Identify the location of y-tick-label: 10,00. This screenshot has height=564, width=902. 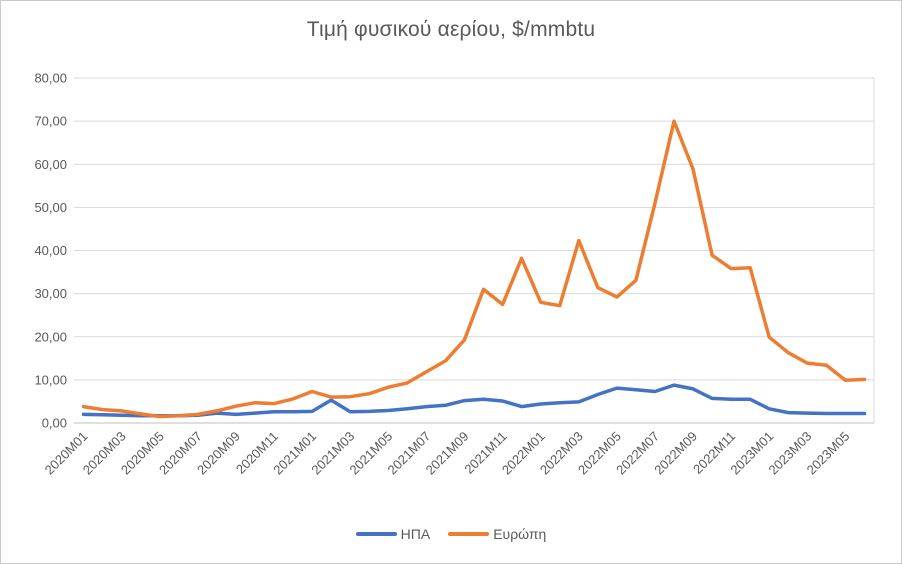
(50, 379).